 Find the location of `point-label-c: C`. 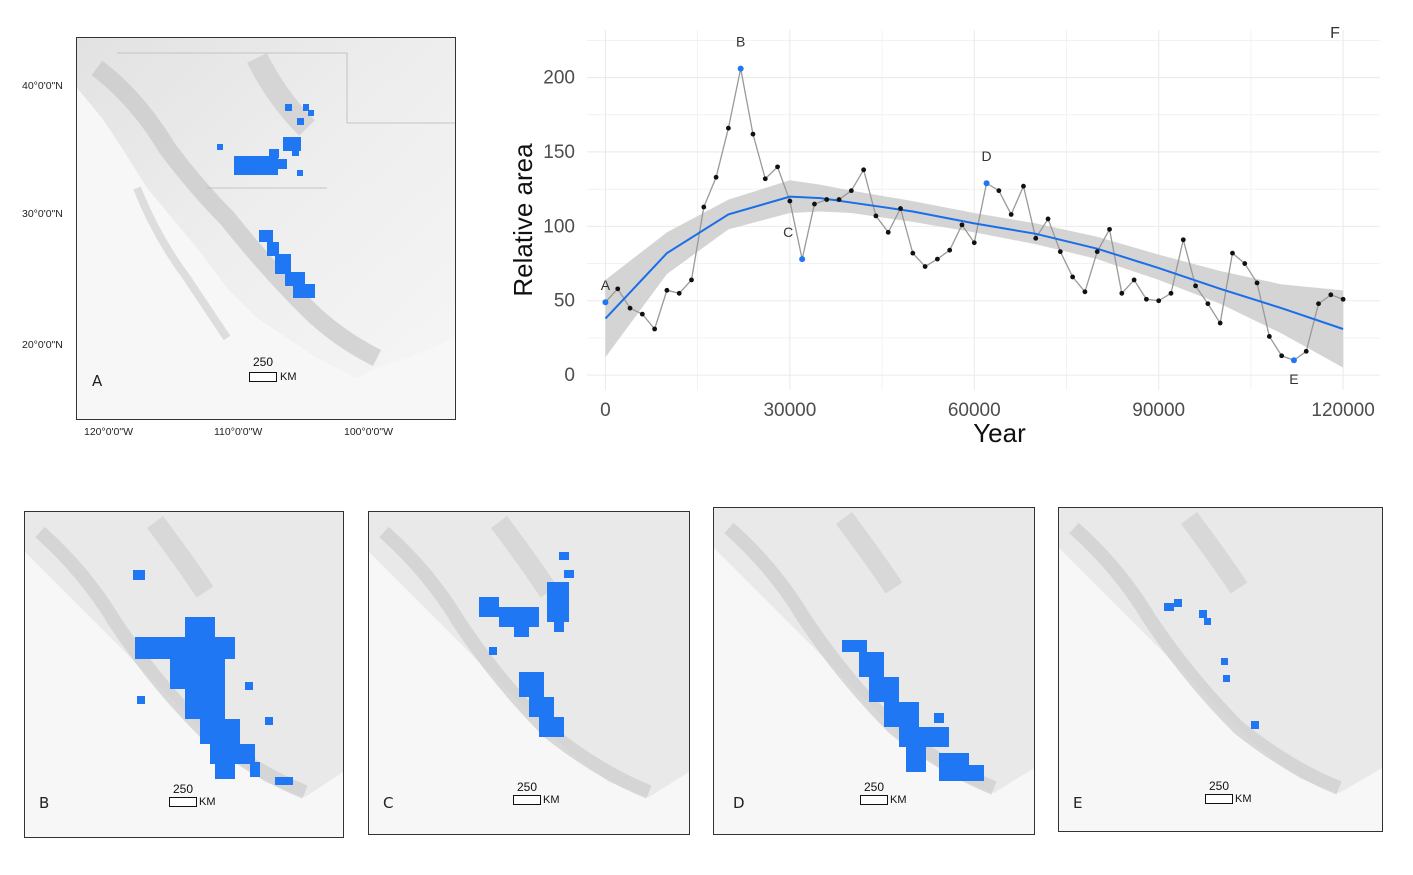

point-label-c: C is located at coordinates (788, 232).